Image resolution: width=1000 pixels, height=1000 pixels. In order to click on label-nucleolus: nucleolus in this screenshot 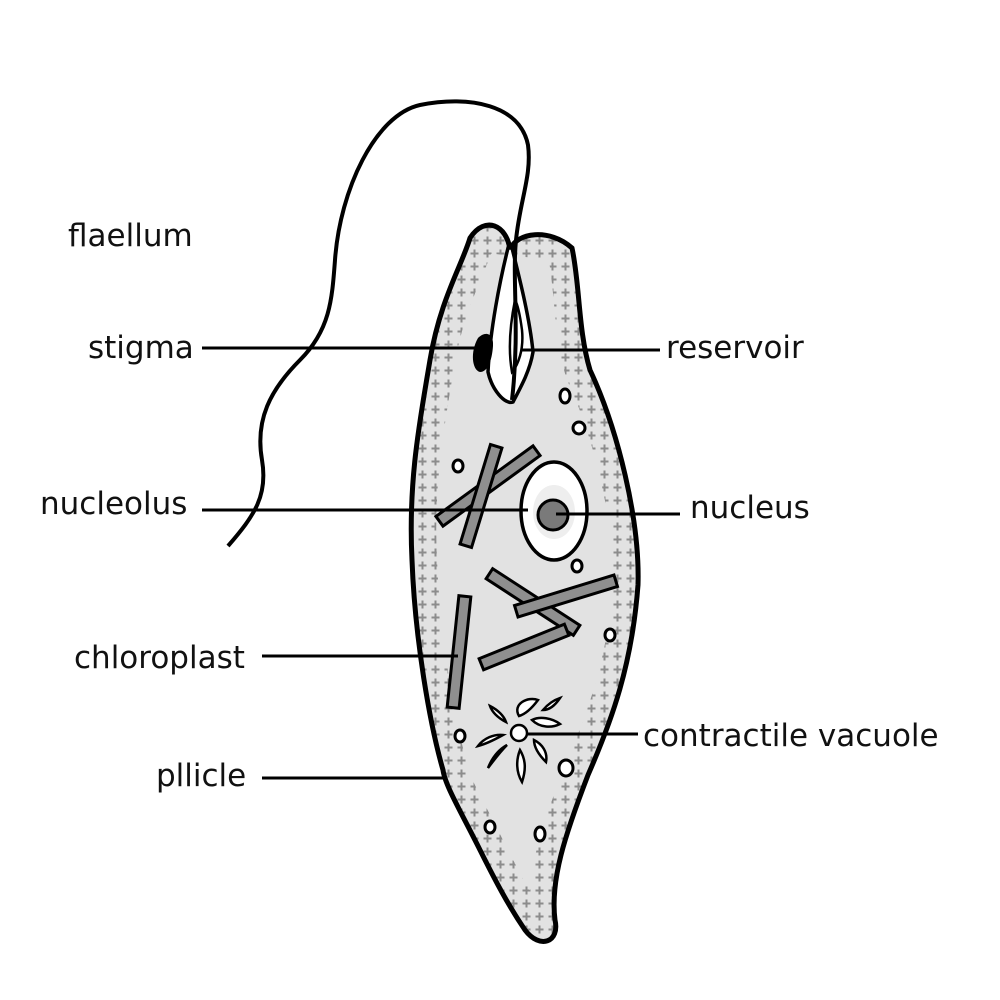, I will do `click(113, 504)`.